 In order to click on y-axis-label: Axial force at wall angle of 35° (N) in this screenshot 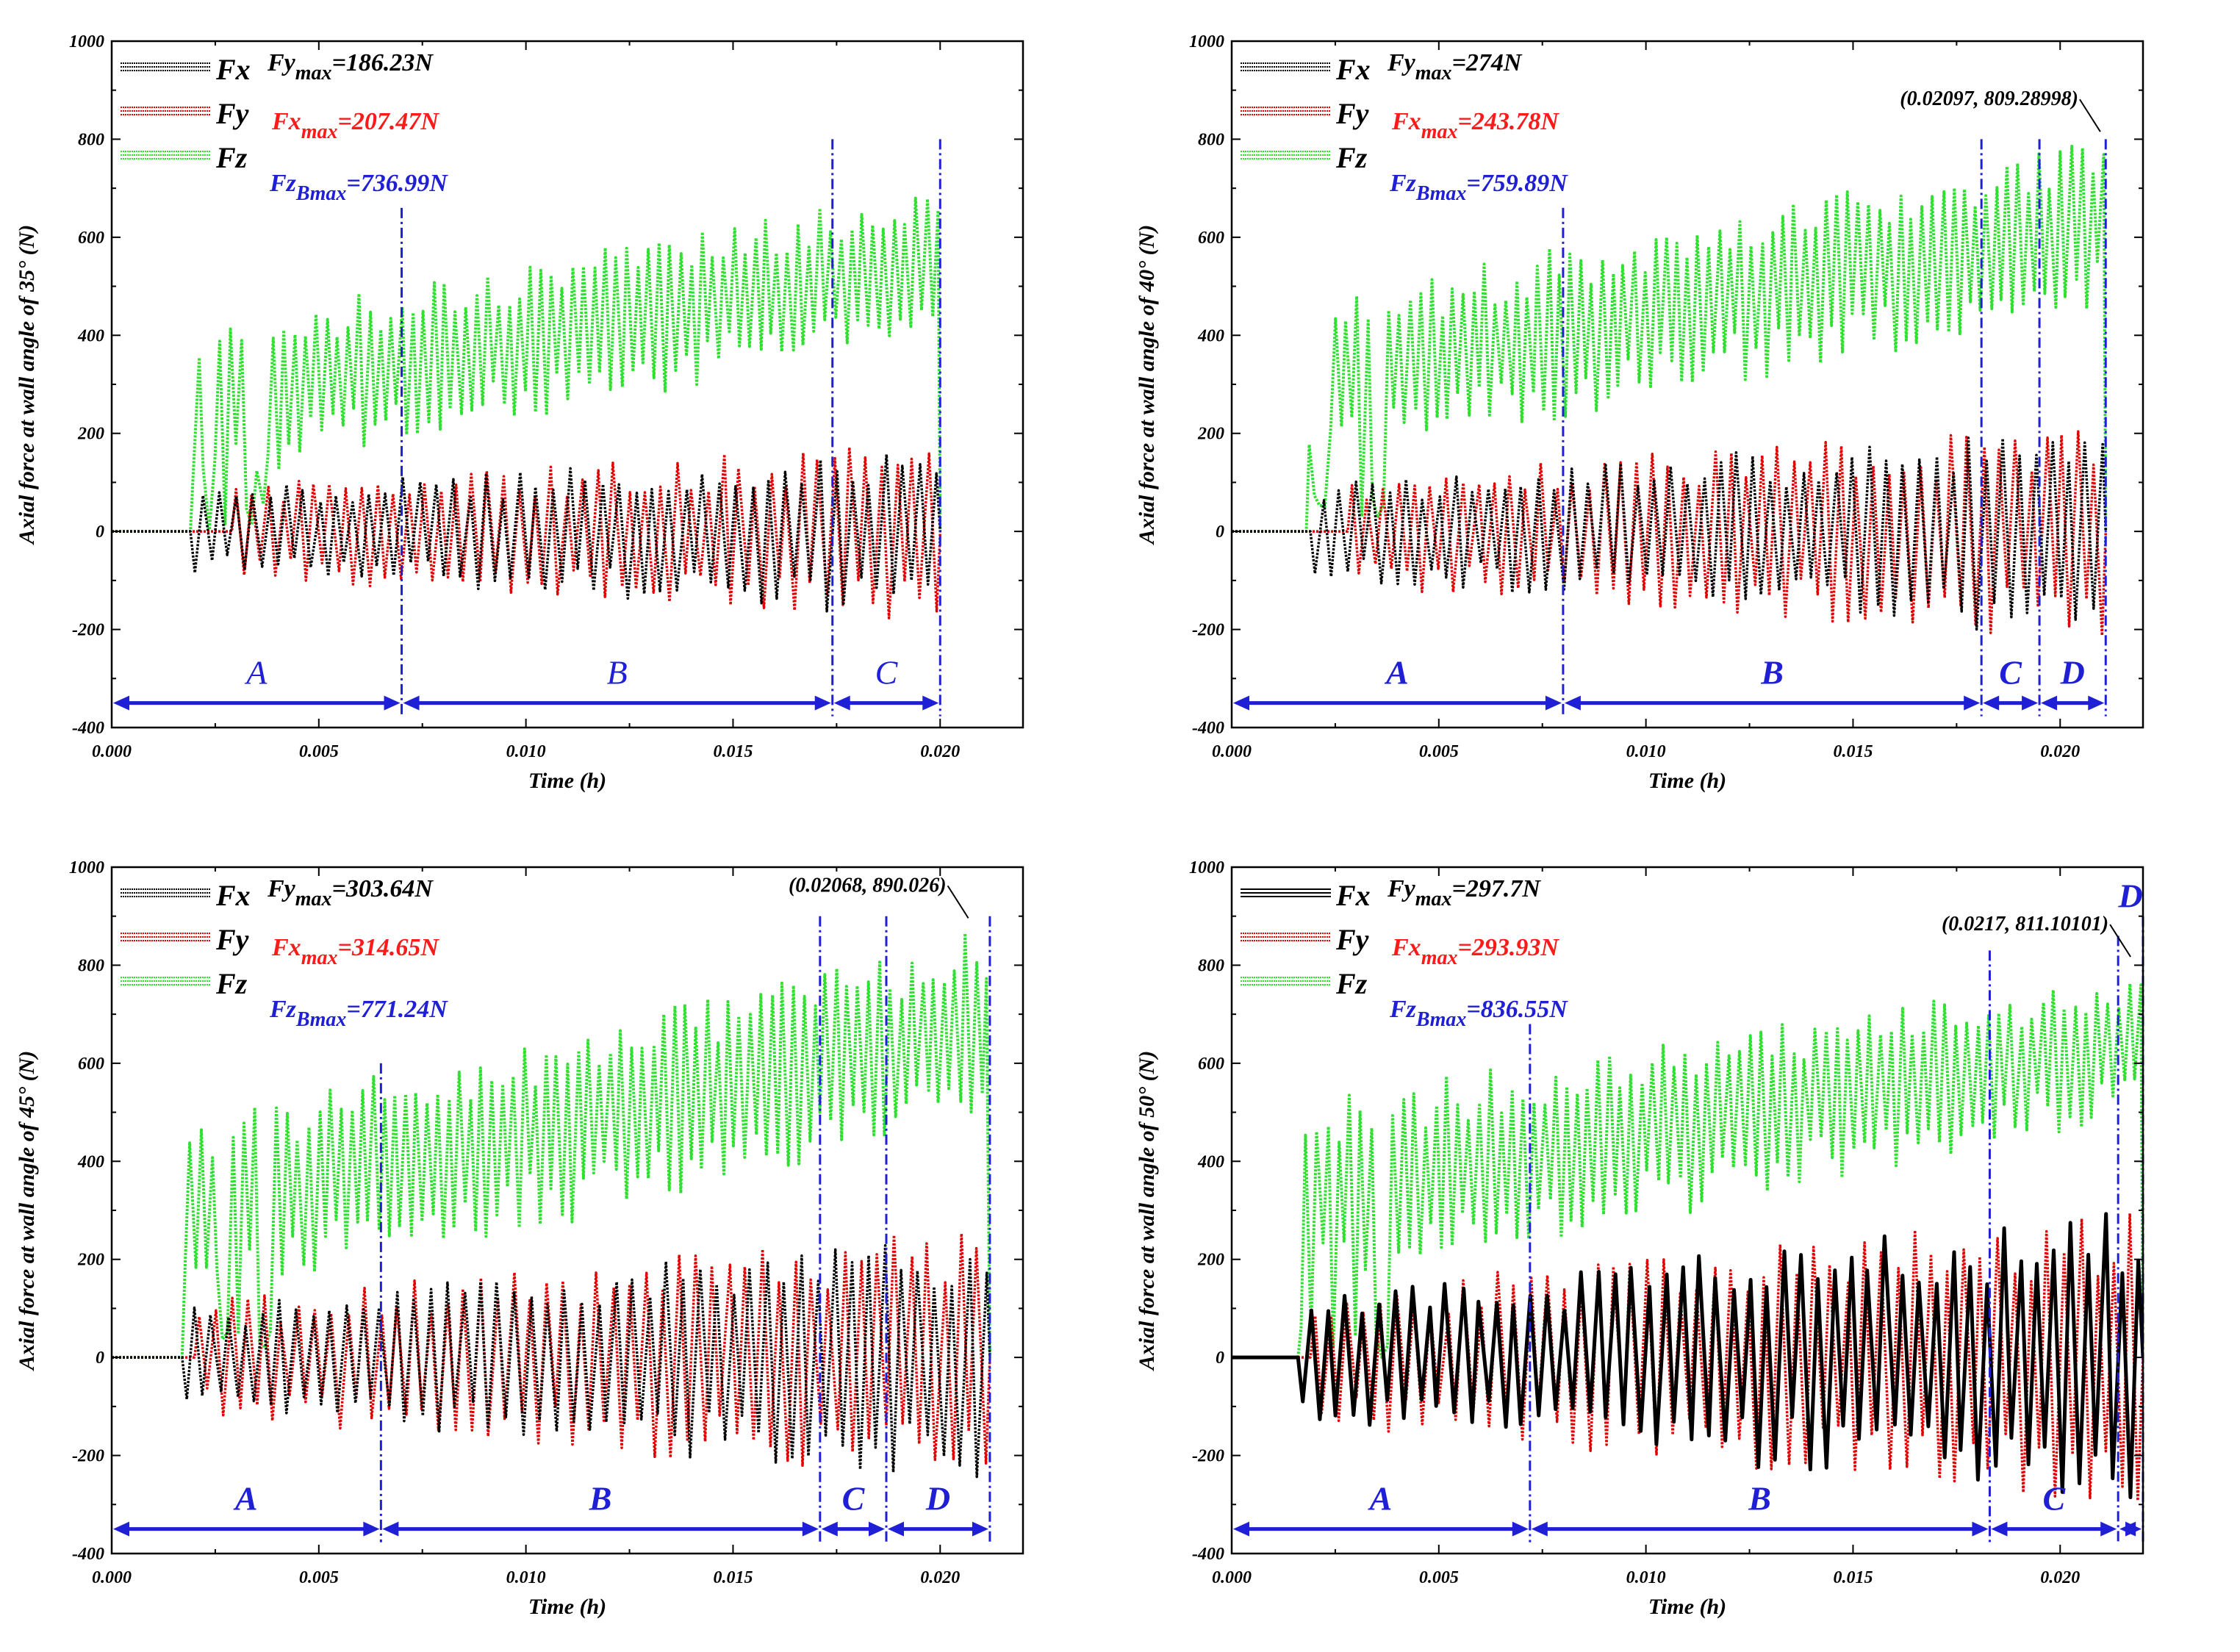, I will do `click(27, 385)`.